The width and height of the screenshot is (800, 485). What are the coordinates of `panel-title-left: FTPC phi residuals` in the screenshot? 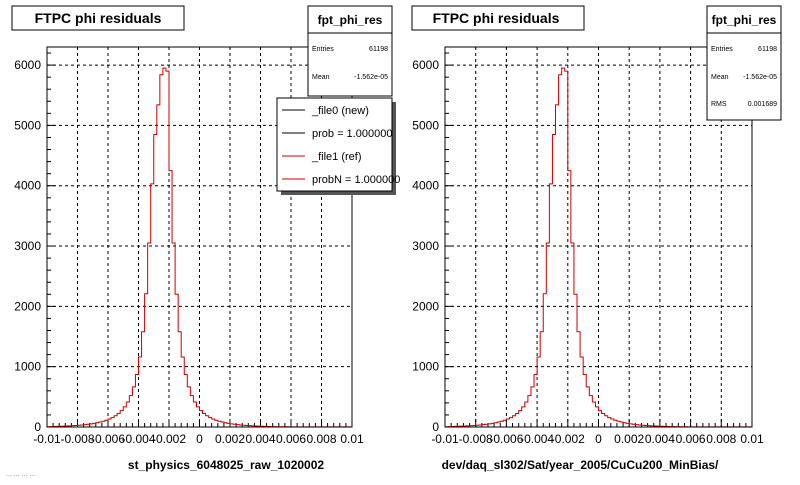 It's located at (98, 18).